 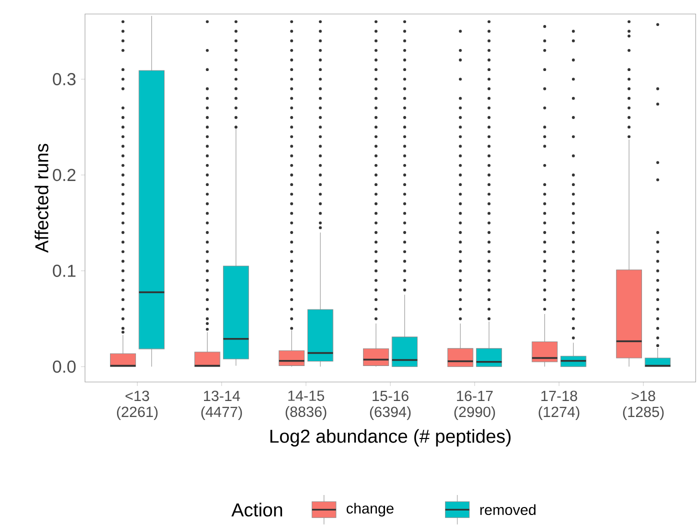 I want to click on x-tick-label: 17-18 (1274), so click(x=559, y=405).